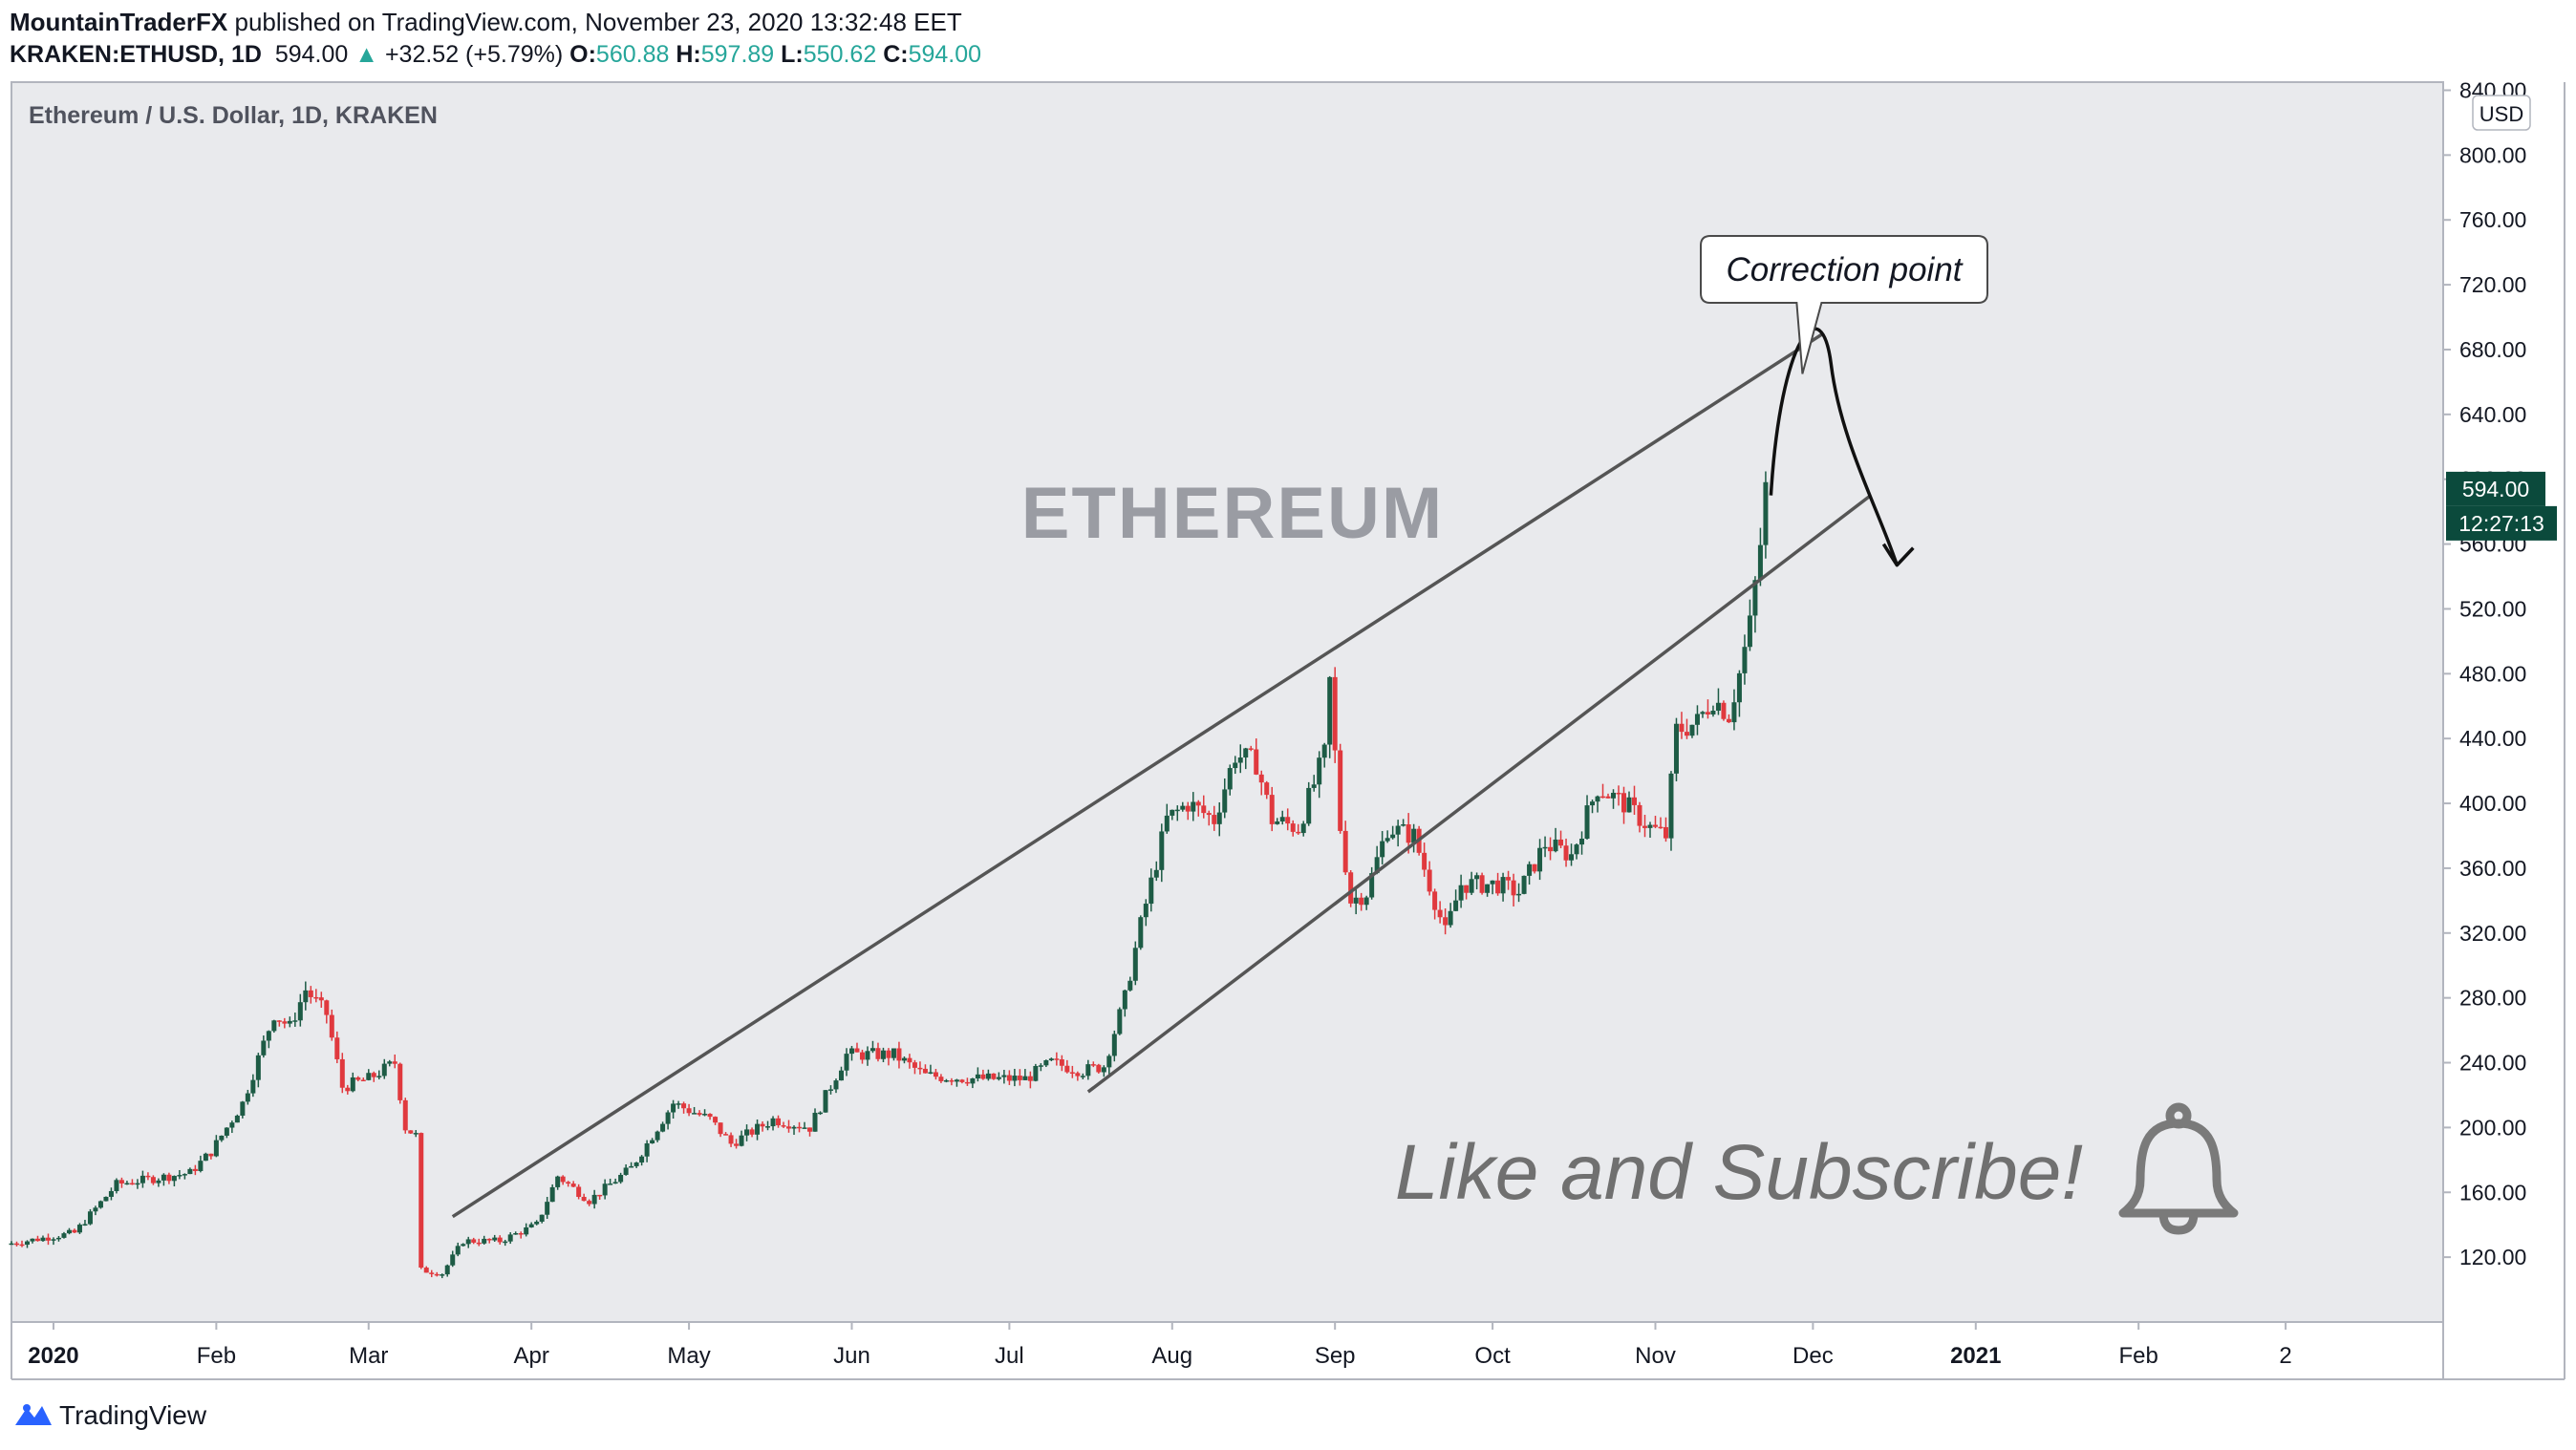  Describe the element at coordinates (136, 54) in the screenshot. I see `symbol-label: KRAKEN:ETHUSD, 1D` at that location.